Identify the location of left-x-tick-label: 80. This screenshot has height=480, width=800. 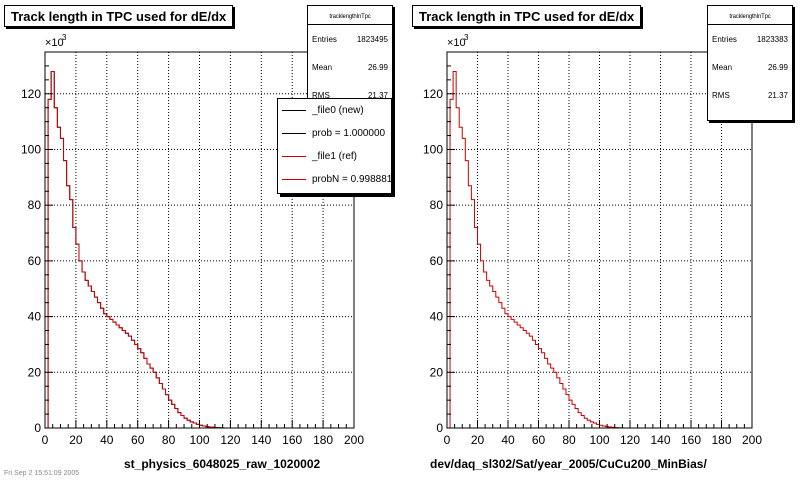
(169, 440).